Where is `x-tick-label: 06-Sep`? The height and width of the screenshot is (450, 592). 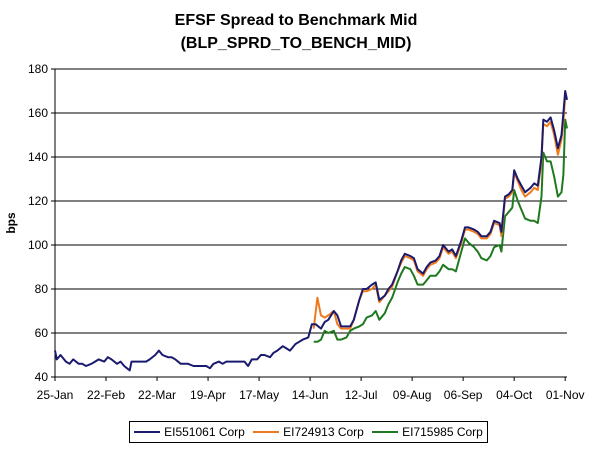 x-tick-label: 06-Sep is located at coordinates (463, 395).